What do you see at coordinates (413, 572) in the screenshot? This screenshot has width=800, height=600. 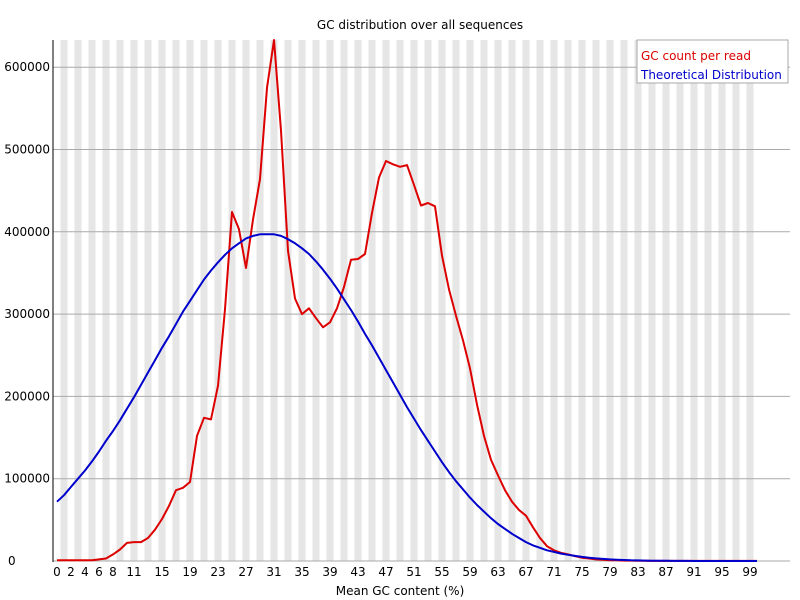 I see `x-tick-label: 51` at bounding box center [413, 572].